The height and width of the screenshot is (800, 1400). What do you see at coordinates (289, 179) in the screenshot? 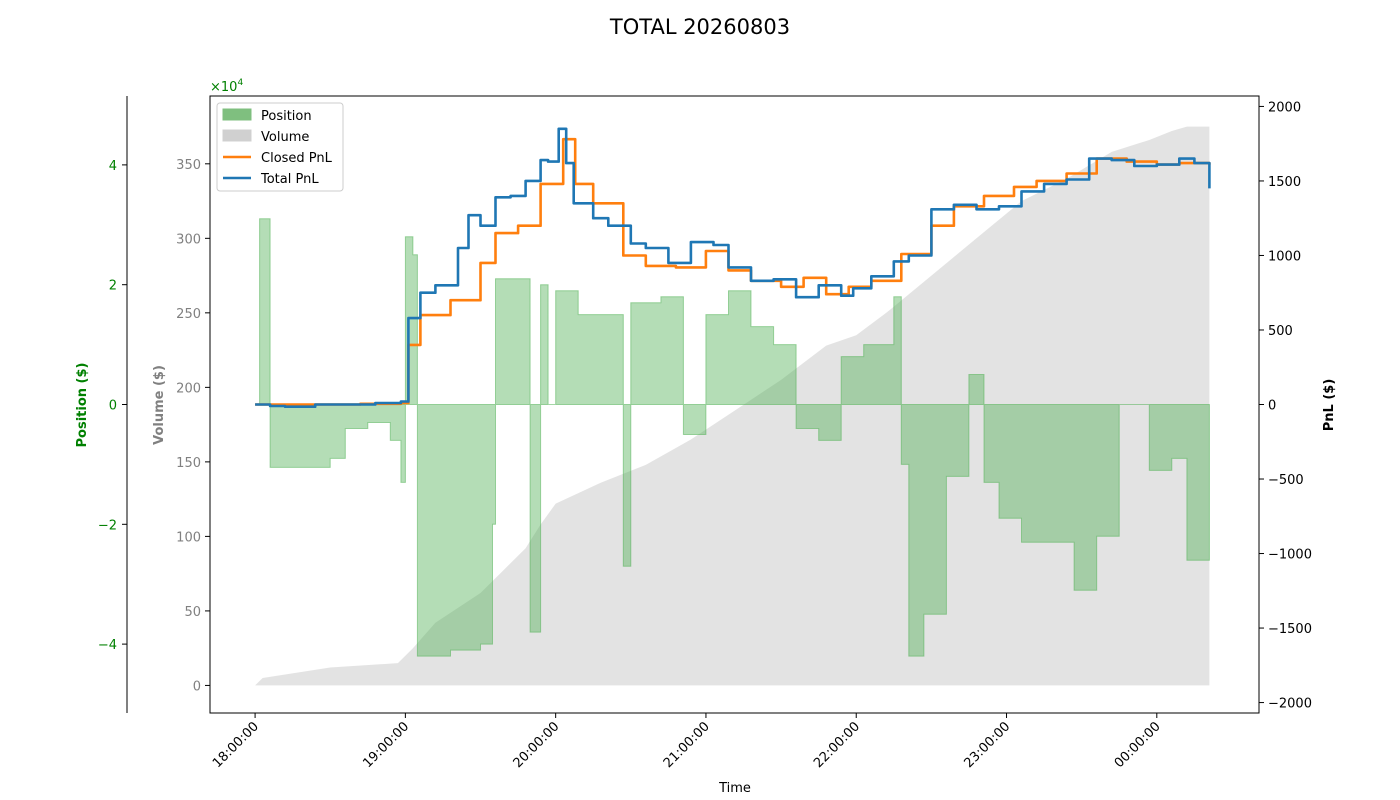
I see `legend-label-total-pnl: Total PnL` at bounding box center [289, 179].